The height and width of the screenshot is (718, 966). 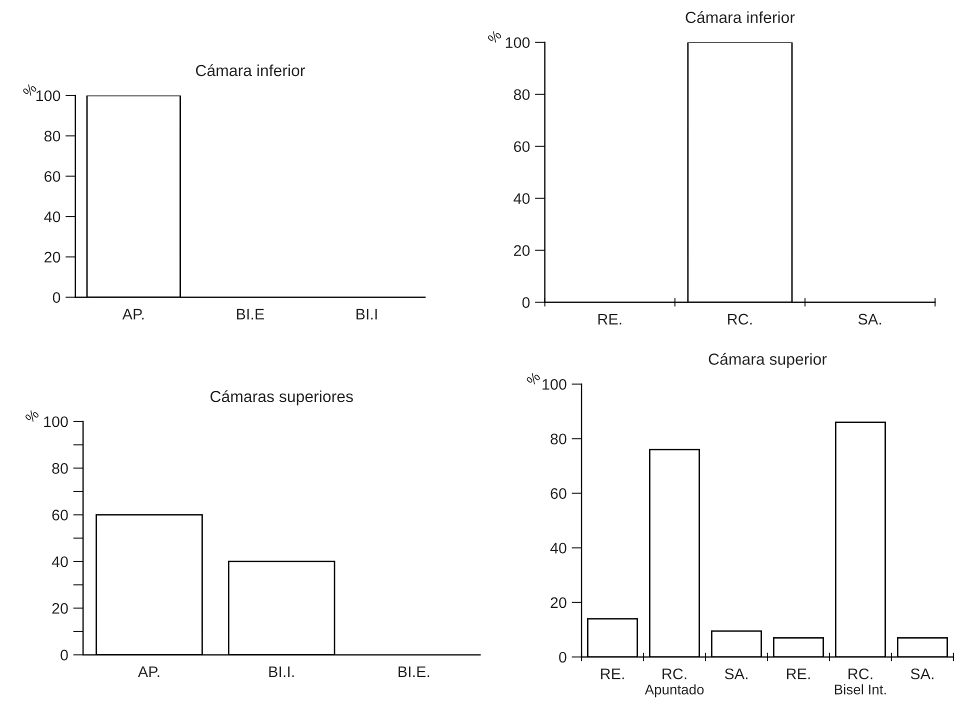 What do you see at coordinates (860, 689) in the screenshot?
I see `text: Bisel Int.` at bounding box center [860, 689].